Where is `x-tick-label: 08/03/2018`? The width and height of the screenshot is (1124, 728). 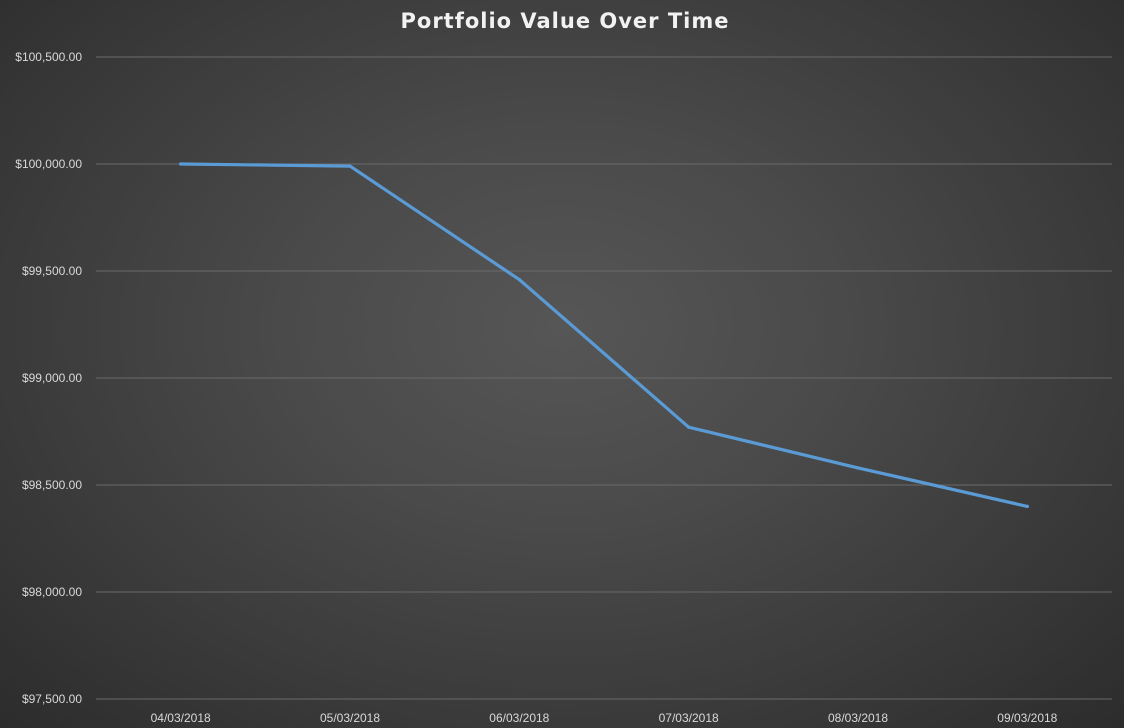
x-tick-label: 08/03/2018 is located at coordinates (858, 718).